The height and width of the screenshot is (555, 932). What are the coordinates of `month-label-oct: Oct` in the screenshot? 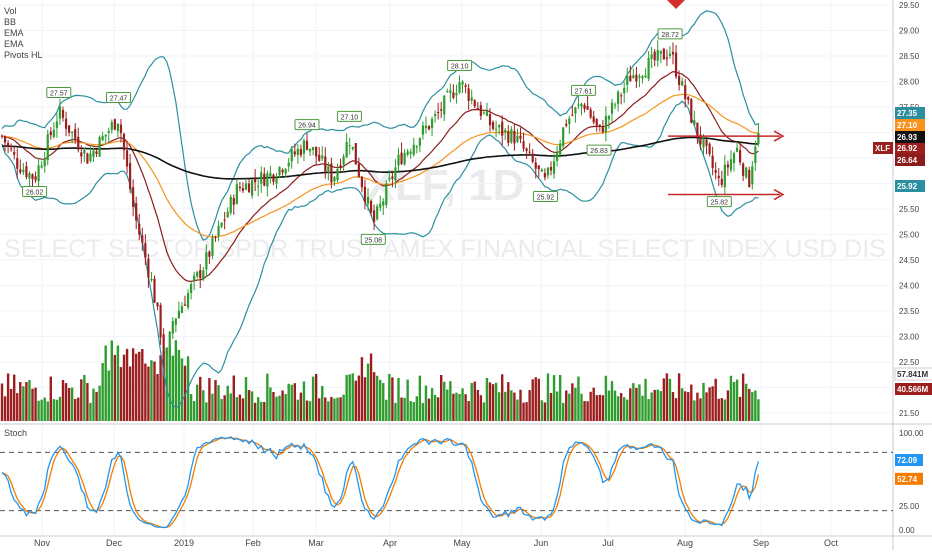 It's located at (831, 543).